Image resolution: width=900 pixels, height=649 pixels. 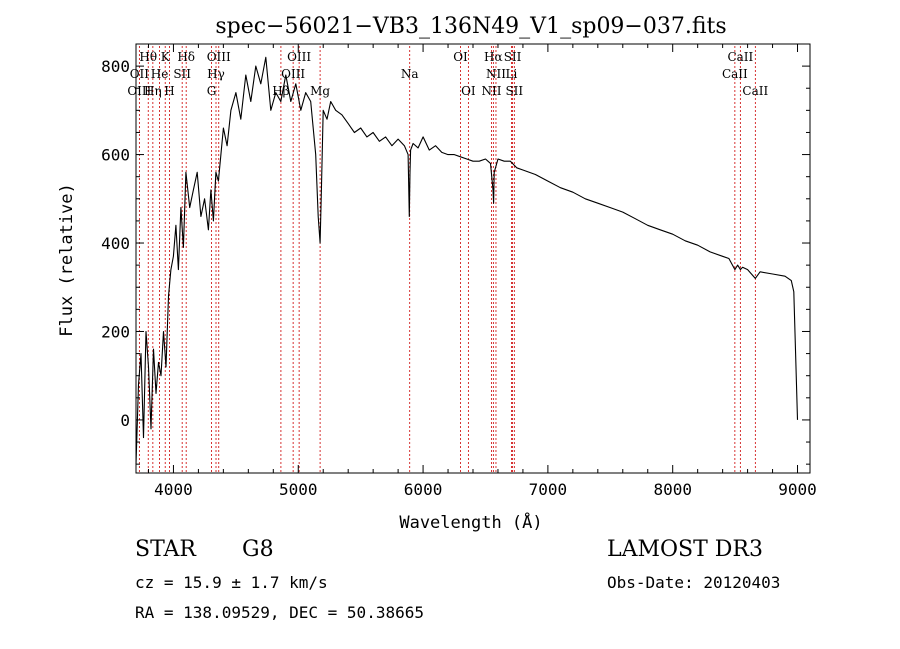 I want to click on survey-name: LAMOST DR3, so click(x=685, y=549).